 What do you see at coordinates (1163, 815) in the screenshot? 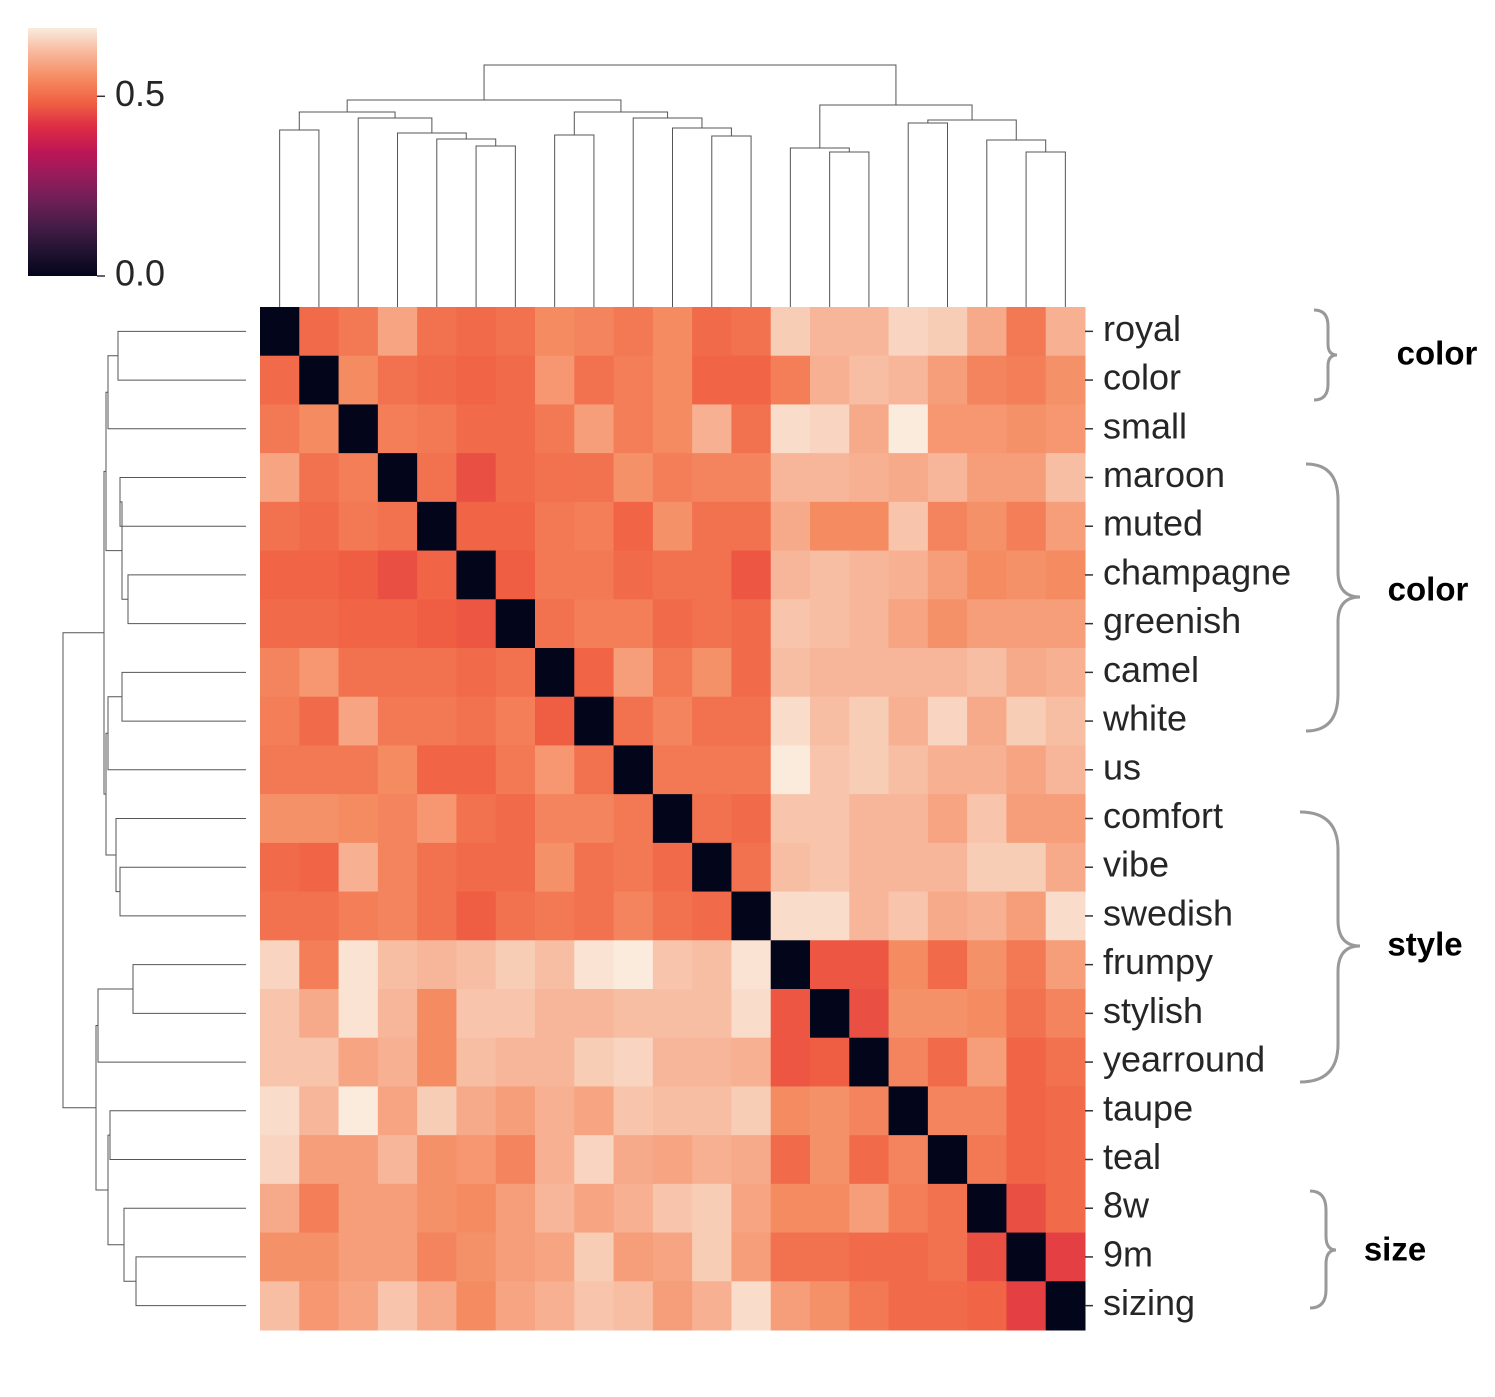
I see `y-tick-label: comfort` at bounding box center [1163, 815].